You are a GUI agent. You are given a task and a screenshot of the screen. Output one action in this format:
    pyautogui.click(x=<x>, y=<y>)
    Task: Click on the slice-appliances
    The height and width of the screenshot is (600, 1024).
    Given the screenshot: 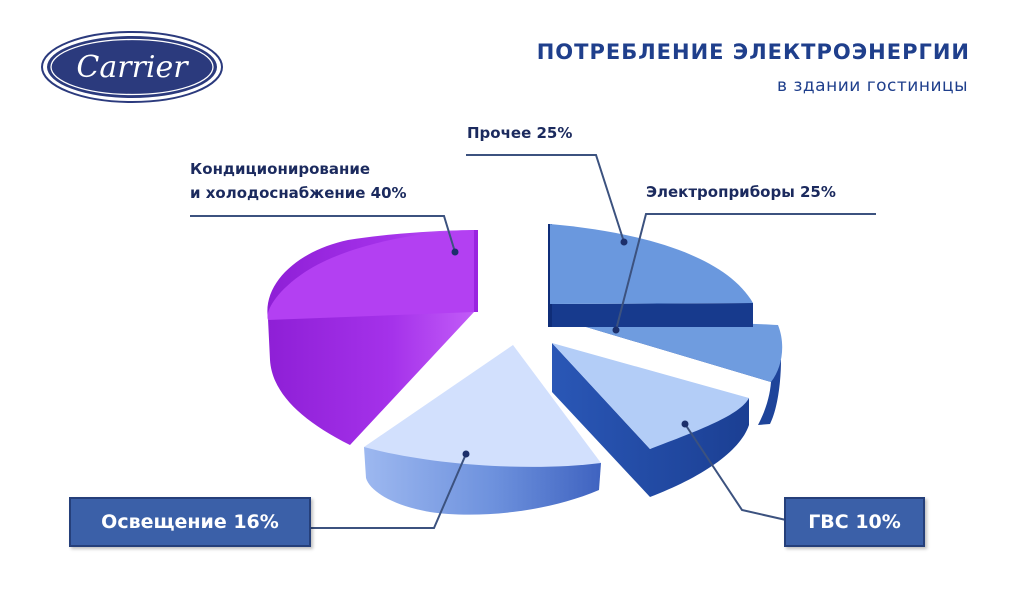 What is the action you would take?
    pyautogui.click(x=669, y=371)
    